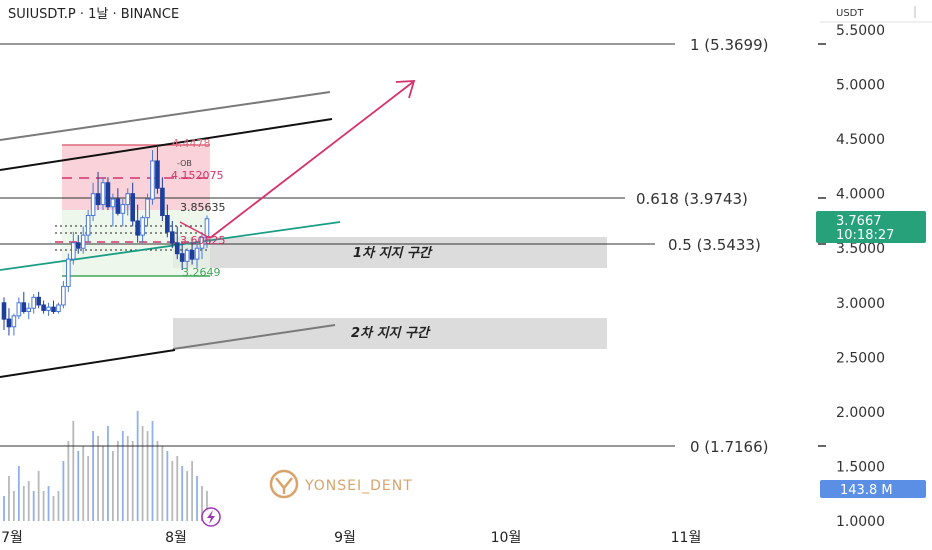 The height and width of the screenshot is (550, 932). Describe the element at coordinates (860, 467) in the screenshot. I see `price-tick-label: 1.5000` at that location.